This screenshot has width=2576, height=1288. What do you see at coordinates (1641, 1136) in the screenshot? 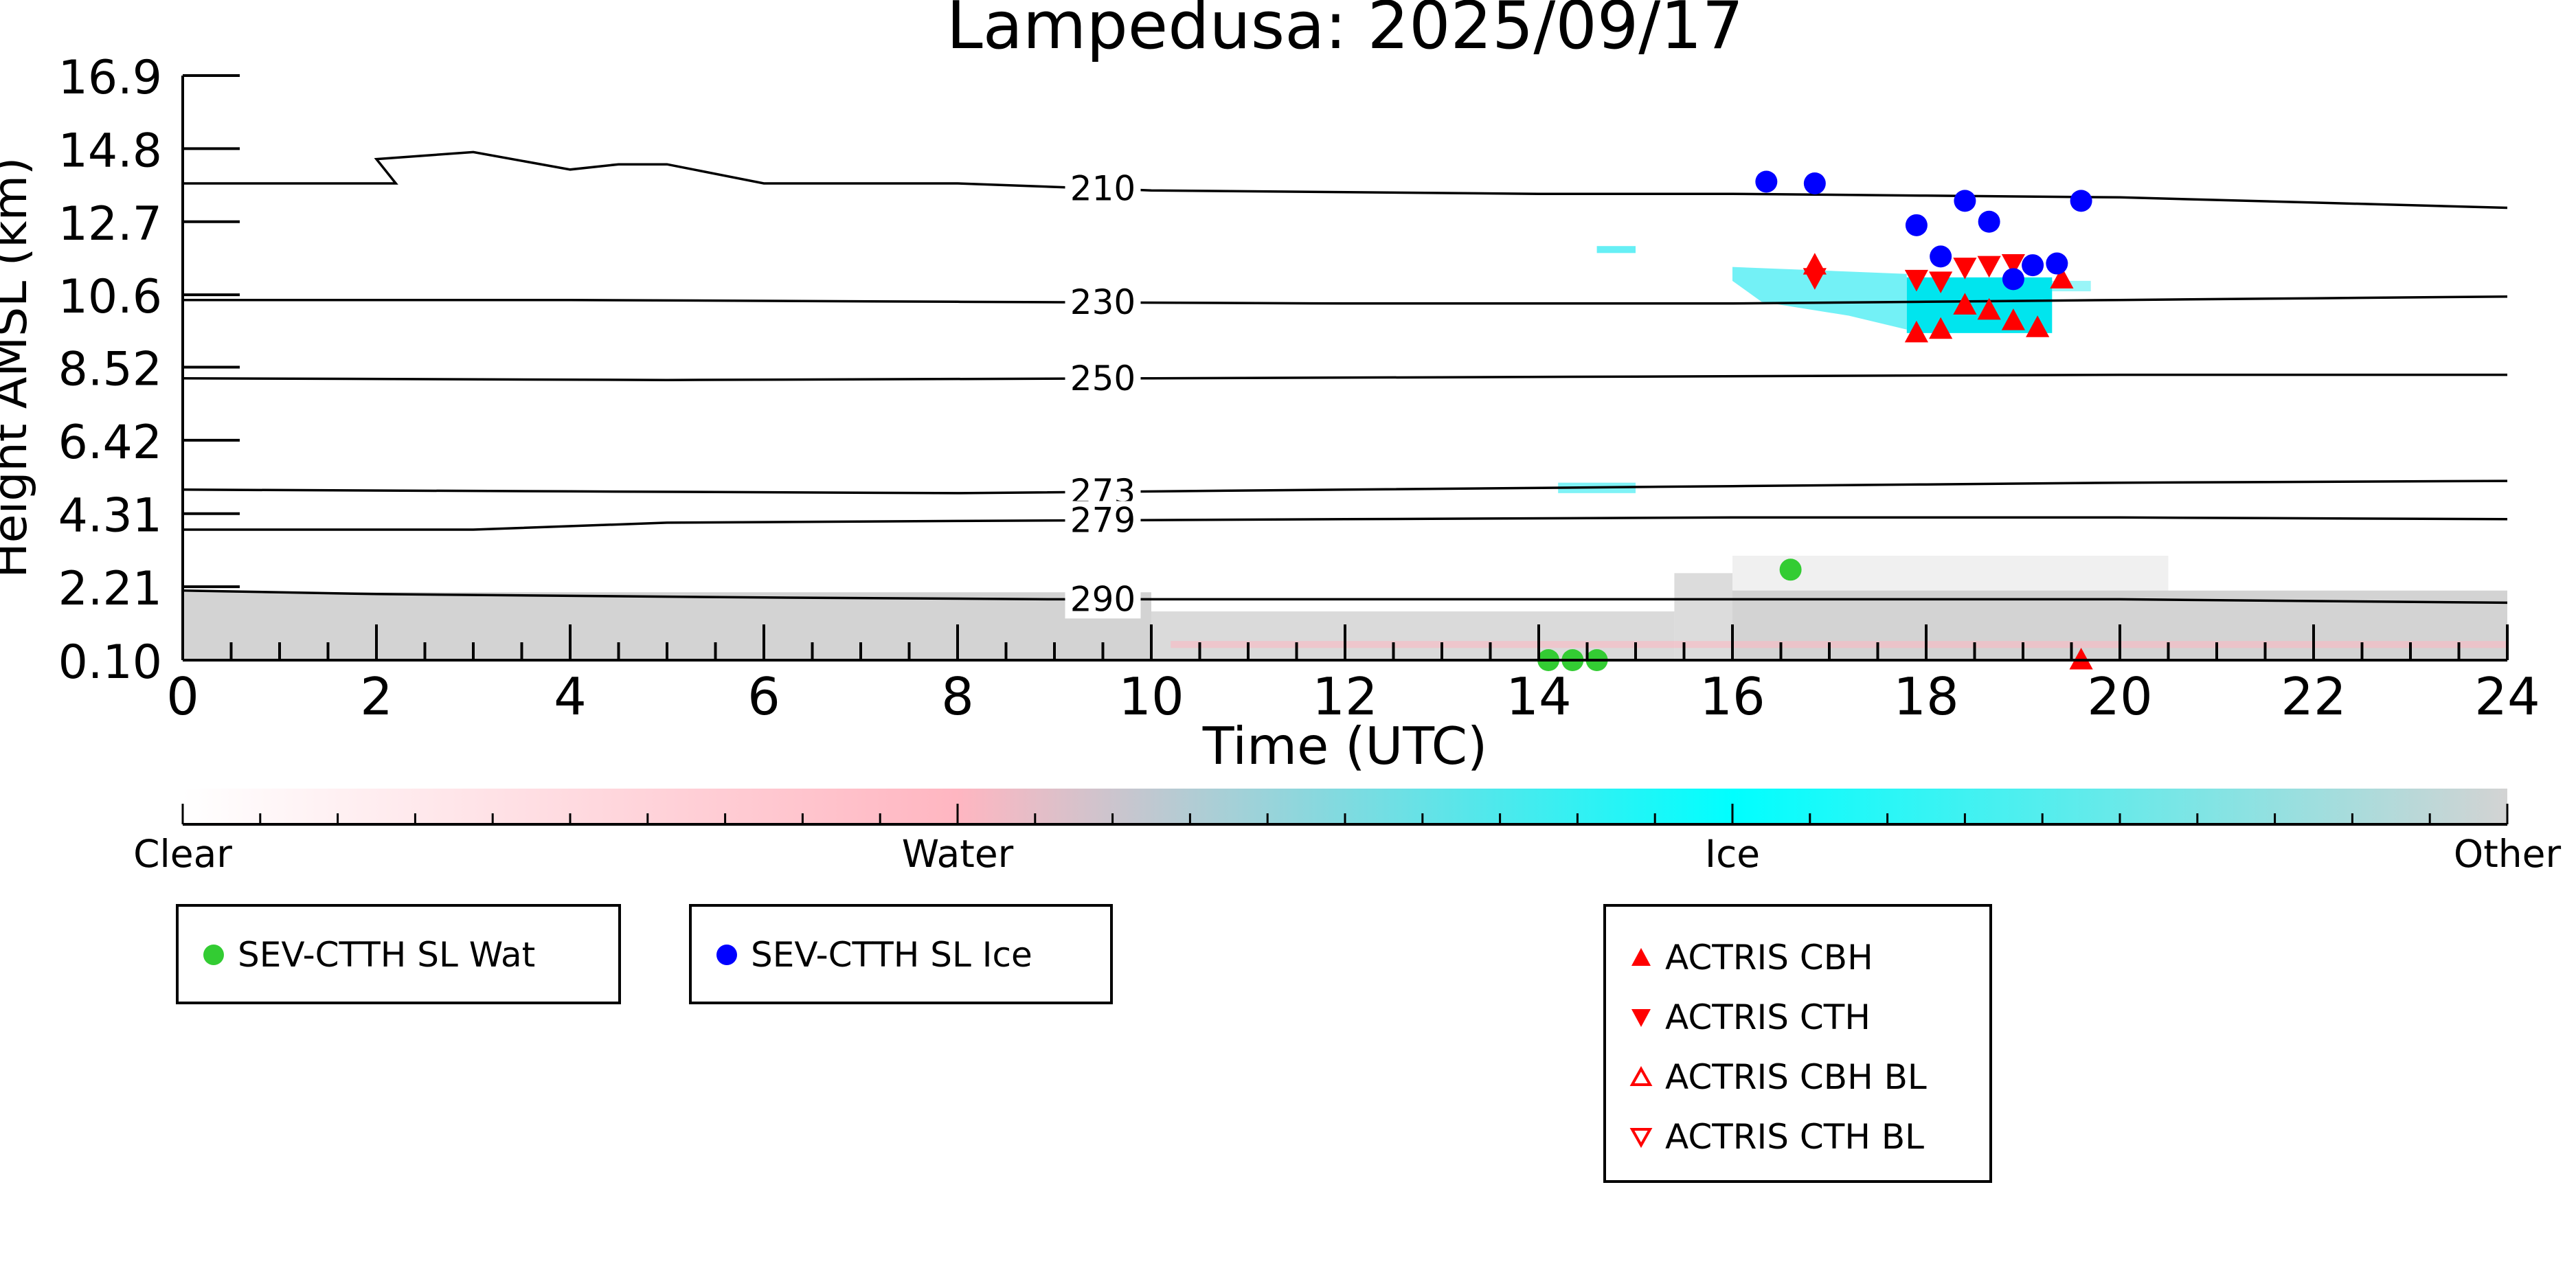
I see `red-triangle-down-outline-icon` at bounding box center [1641, 1136].